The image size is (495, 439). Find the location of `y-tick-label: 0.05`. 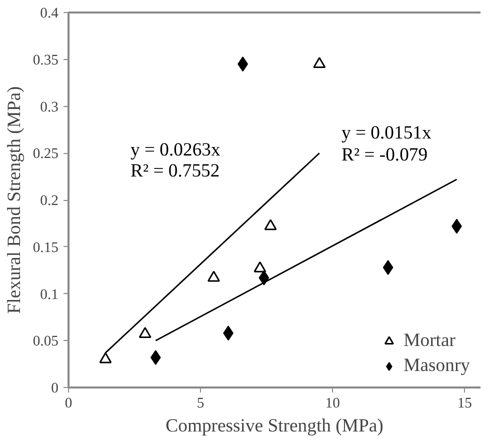

y-tick-label: 0.05 is located at coordinates (45, 342).